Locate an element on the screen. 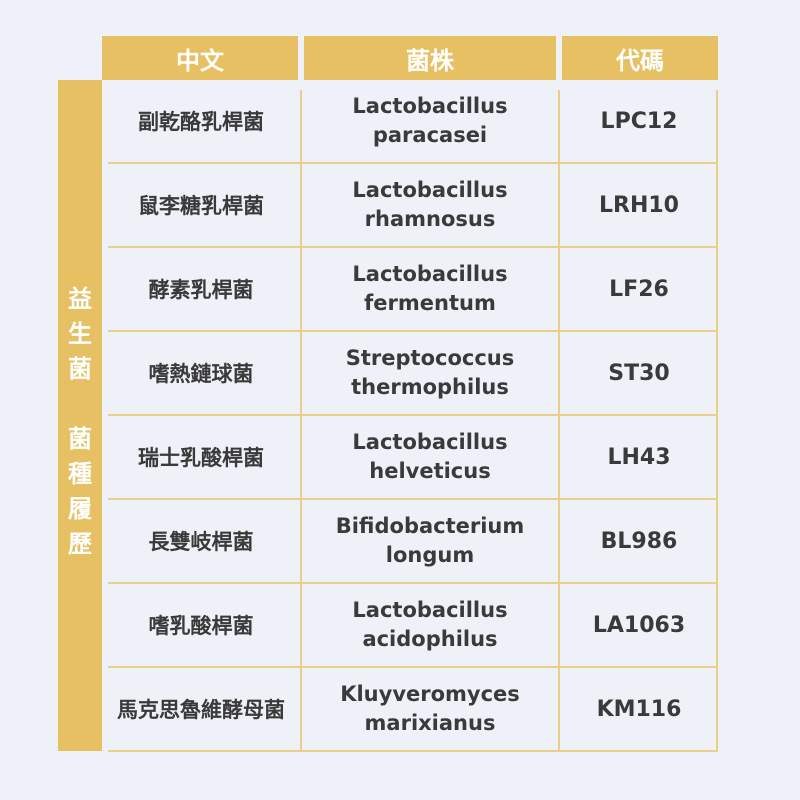  sidebar-char is located at coordinates (80, 404).